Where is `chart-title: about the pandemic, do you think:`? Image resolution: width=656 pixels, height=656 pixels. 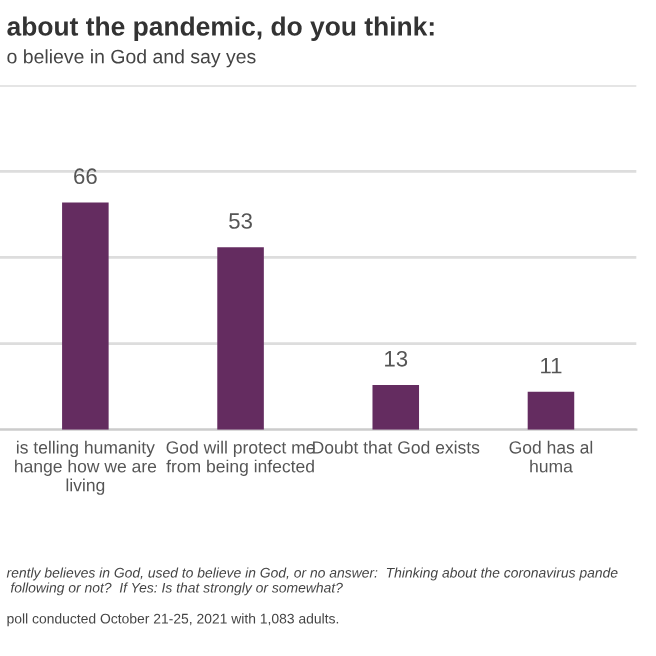
chart-title: about the pandemic, do you think: is located at coordinates (220, 28).